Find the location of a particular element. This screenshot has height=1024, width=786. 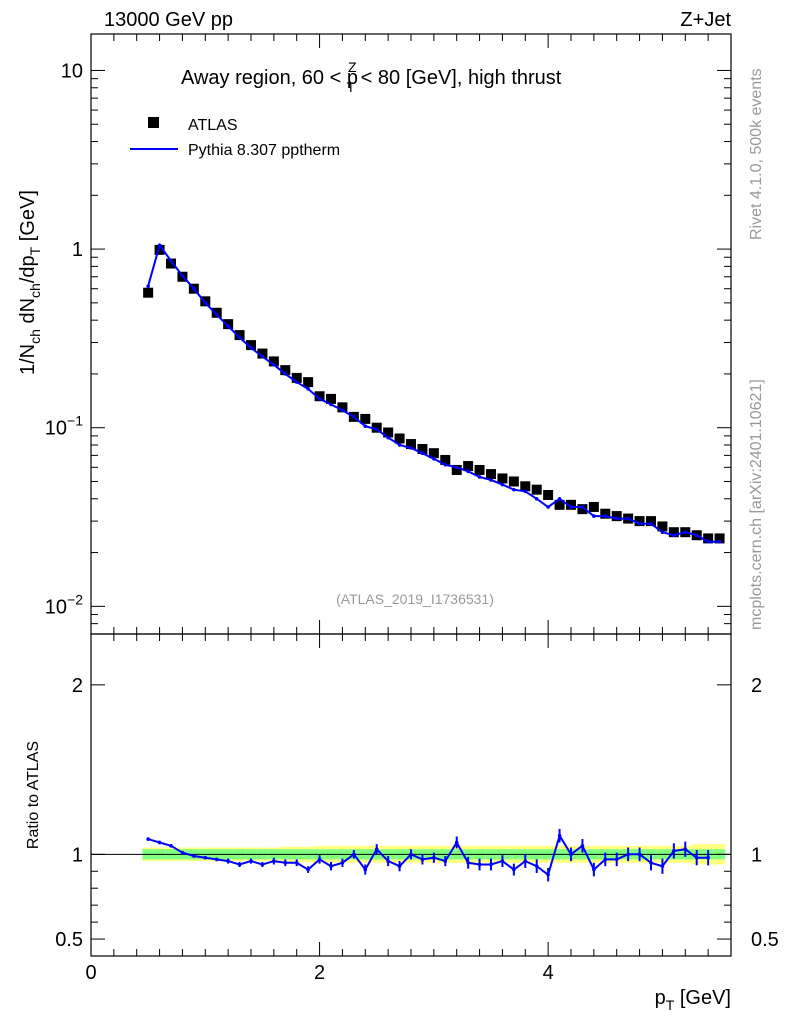

ratio-y-tick-label: 1 is located at coordinates (77, 855).